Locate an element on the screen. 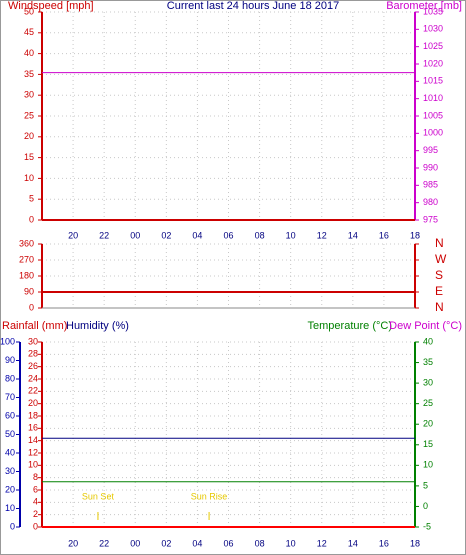  tick-label: 16 is located at coordinates (33, 428).